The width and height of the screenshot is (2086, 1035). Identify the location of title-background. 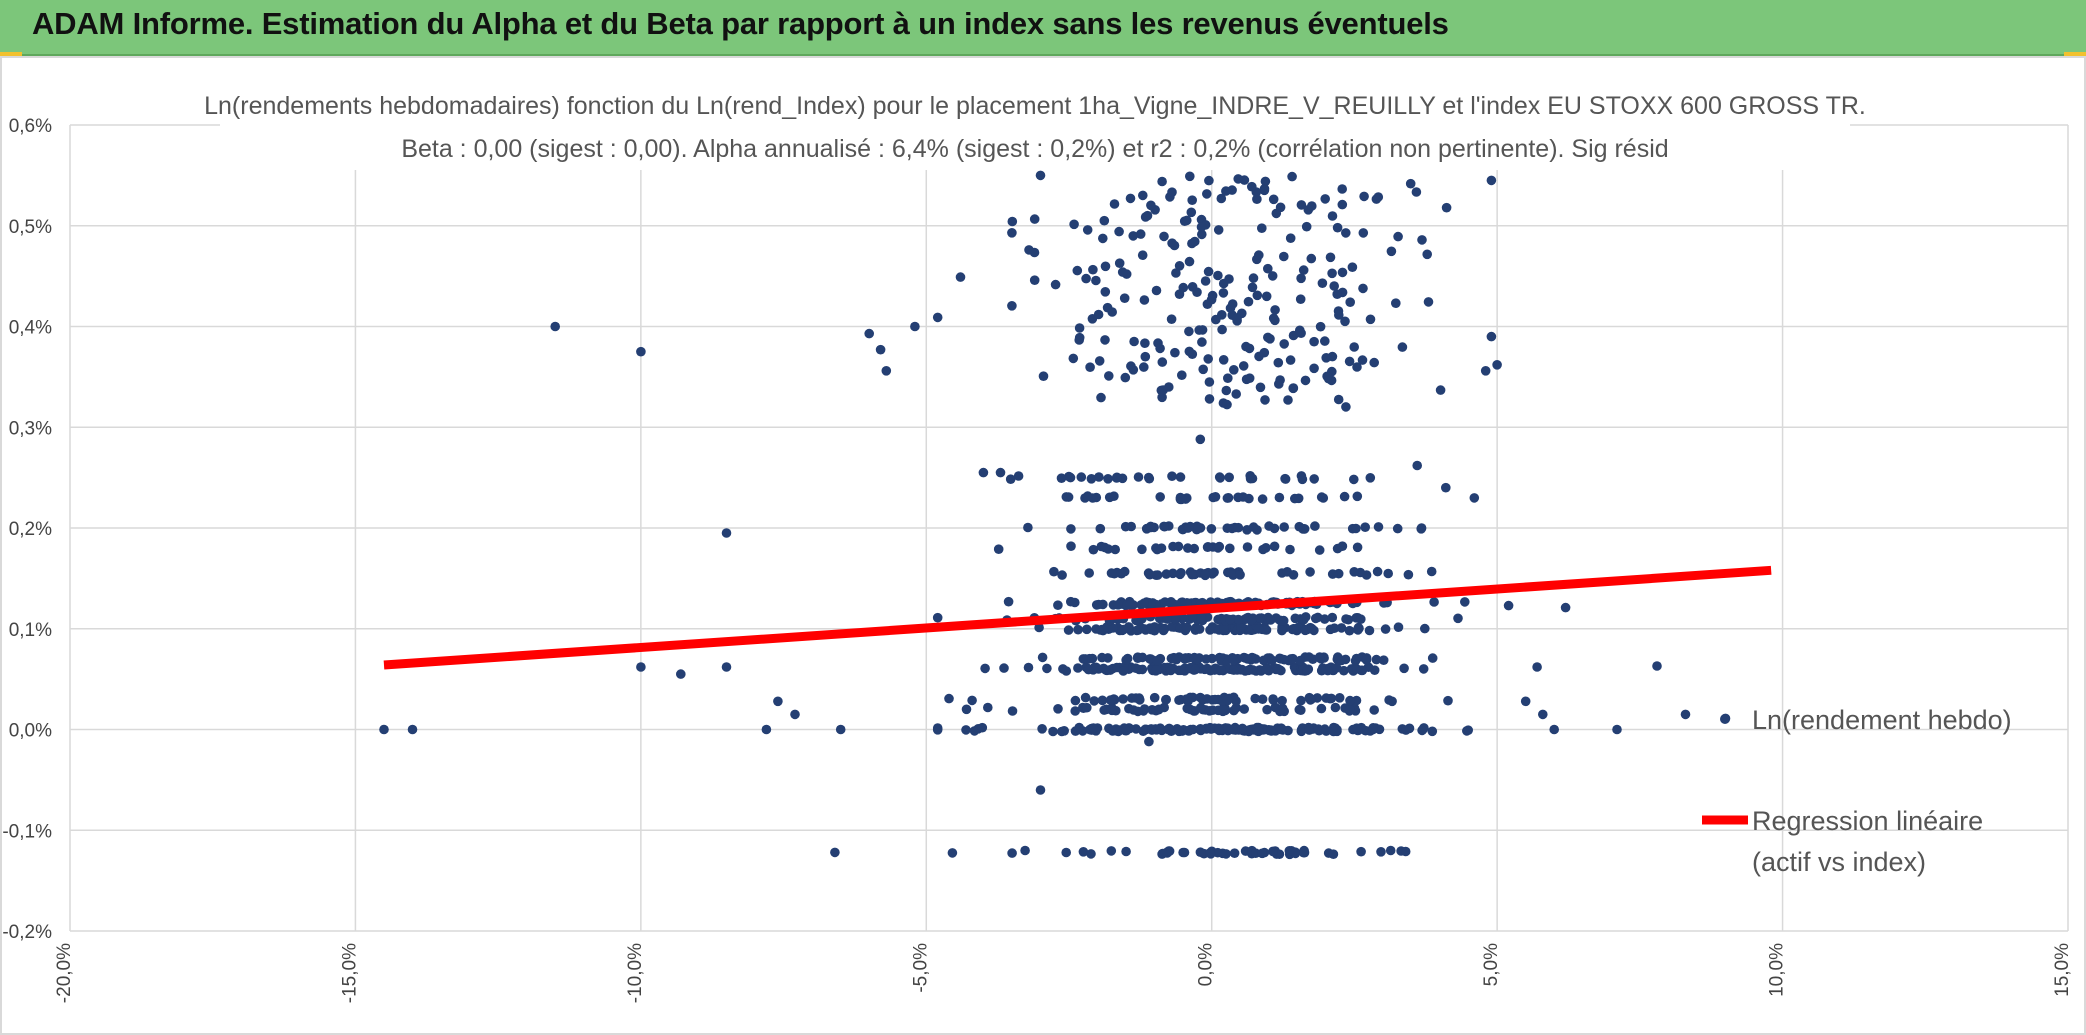
(1035, 127).